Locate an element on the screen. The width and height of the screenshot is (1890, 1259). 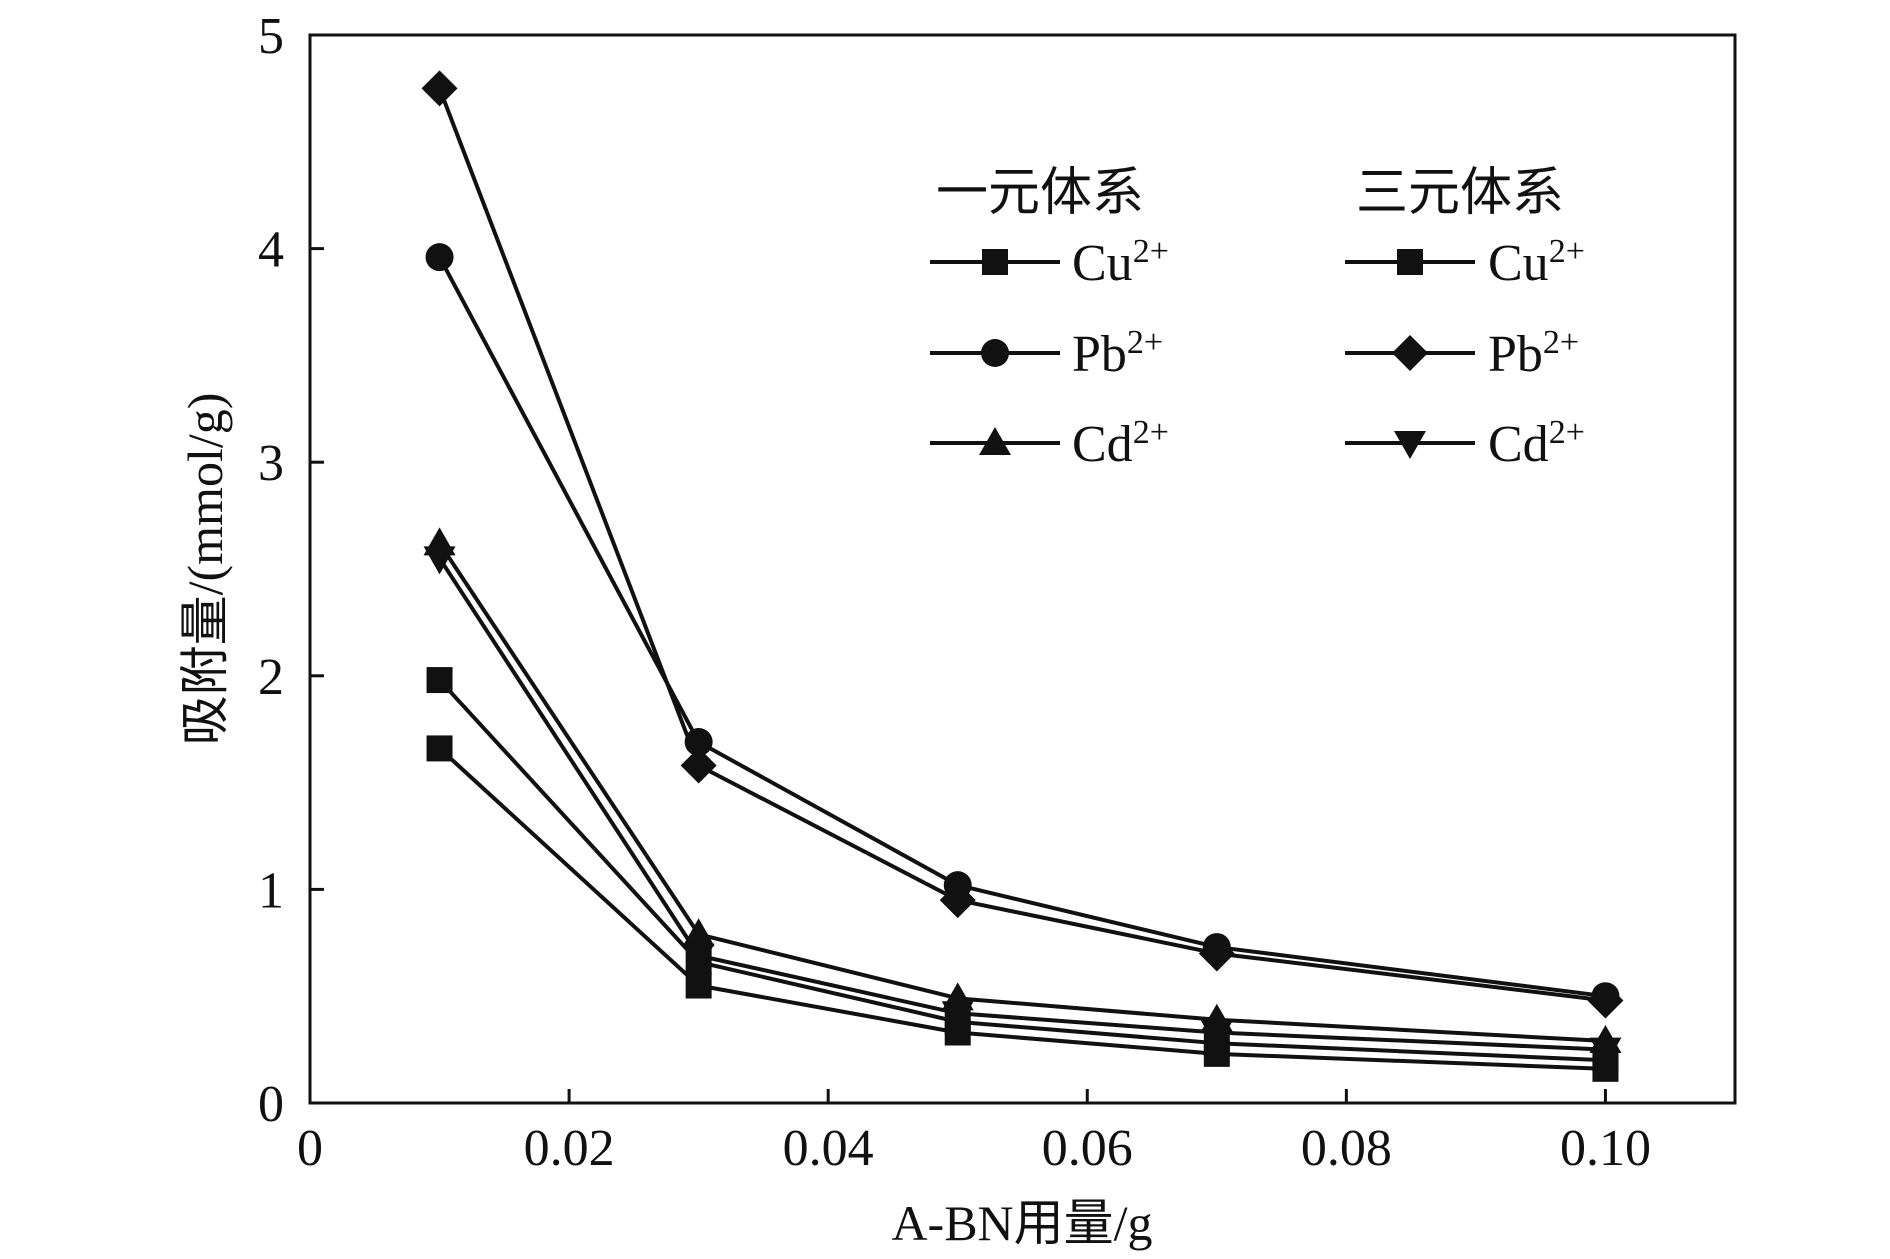
legend-ion-unary-cd: Cd is located at coordinates (1102, 444).